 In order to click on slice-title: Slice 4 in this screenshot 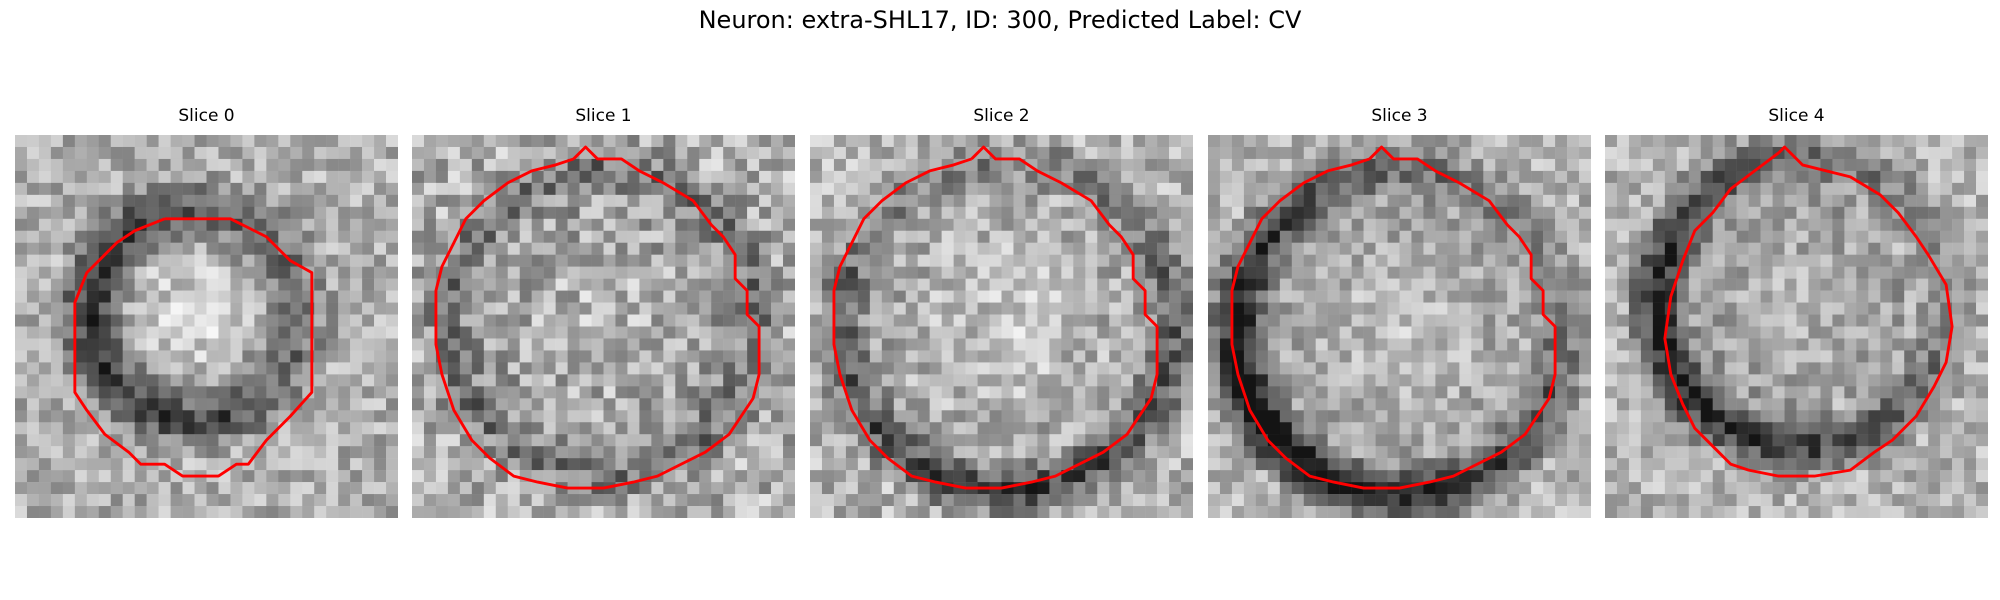, I will do `click(1796, 116)`.